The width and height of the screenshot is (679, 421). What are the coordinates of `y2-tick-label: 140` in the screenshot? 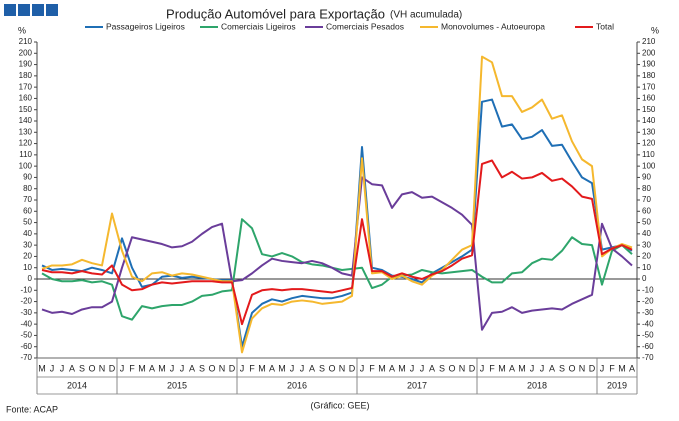 It's located at (649, 120).